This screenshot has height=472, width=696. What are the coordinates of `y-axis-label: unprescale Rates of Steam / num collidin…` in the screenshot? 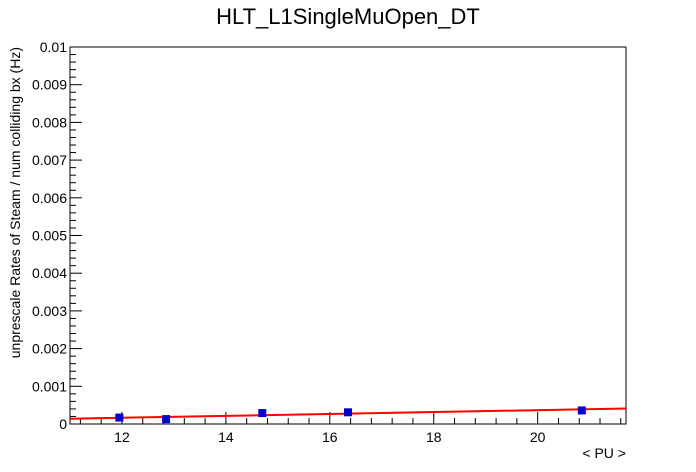 It's located at (15, 202).